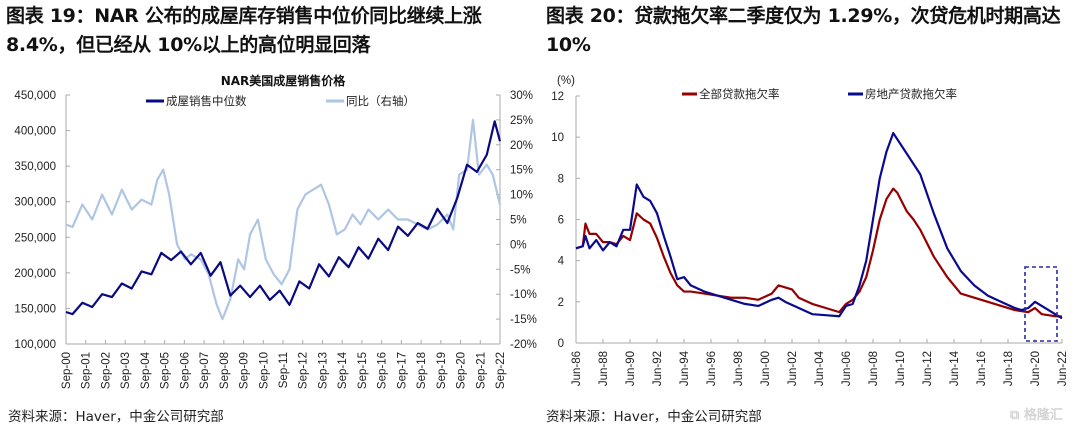  Describe the element at coordinates (739, 94) in the screenshot. I see `legend-all-loans: 全部贷款拖欠率` at that location.